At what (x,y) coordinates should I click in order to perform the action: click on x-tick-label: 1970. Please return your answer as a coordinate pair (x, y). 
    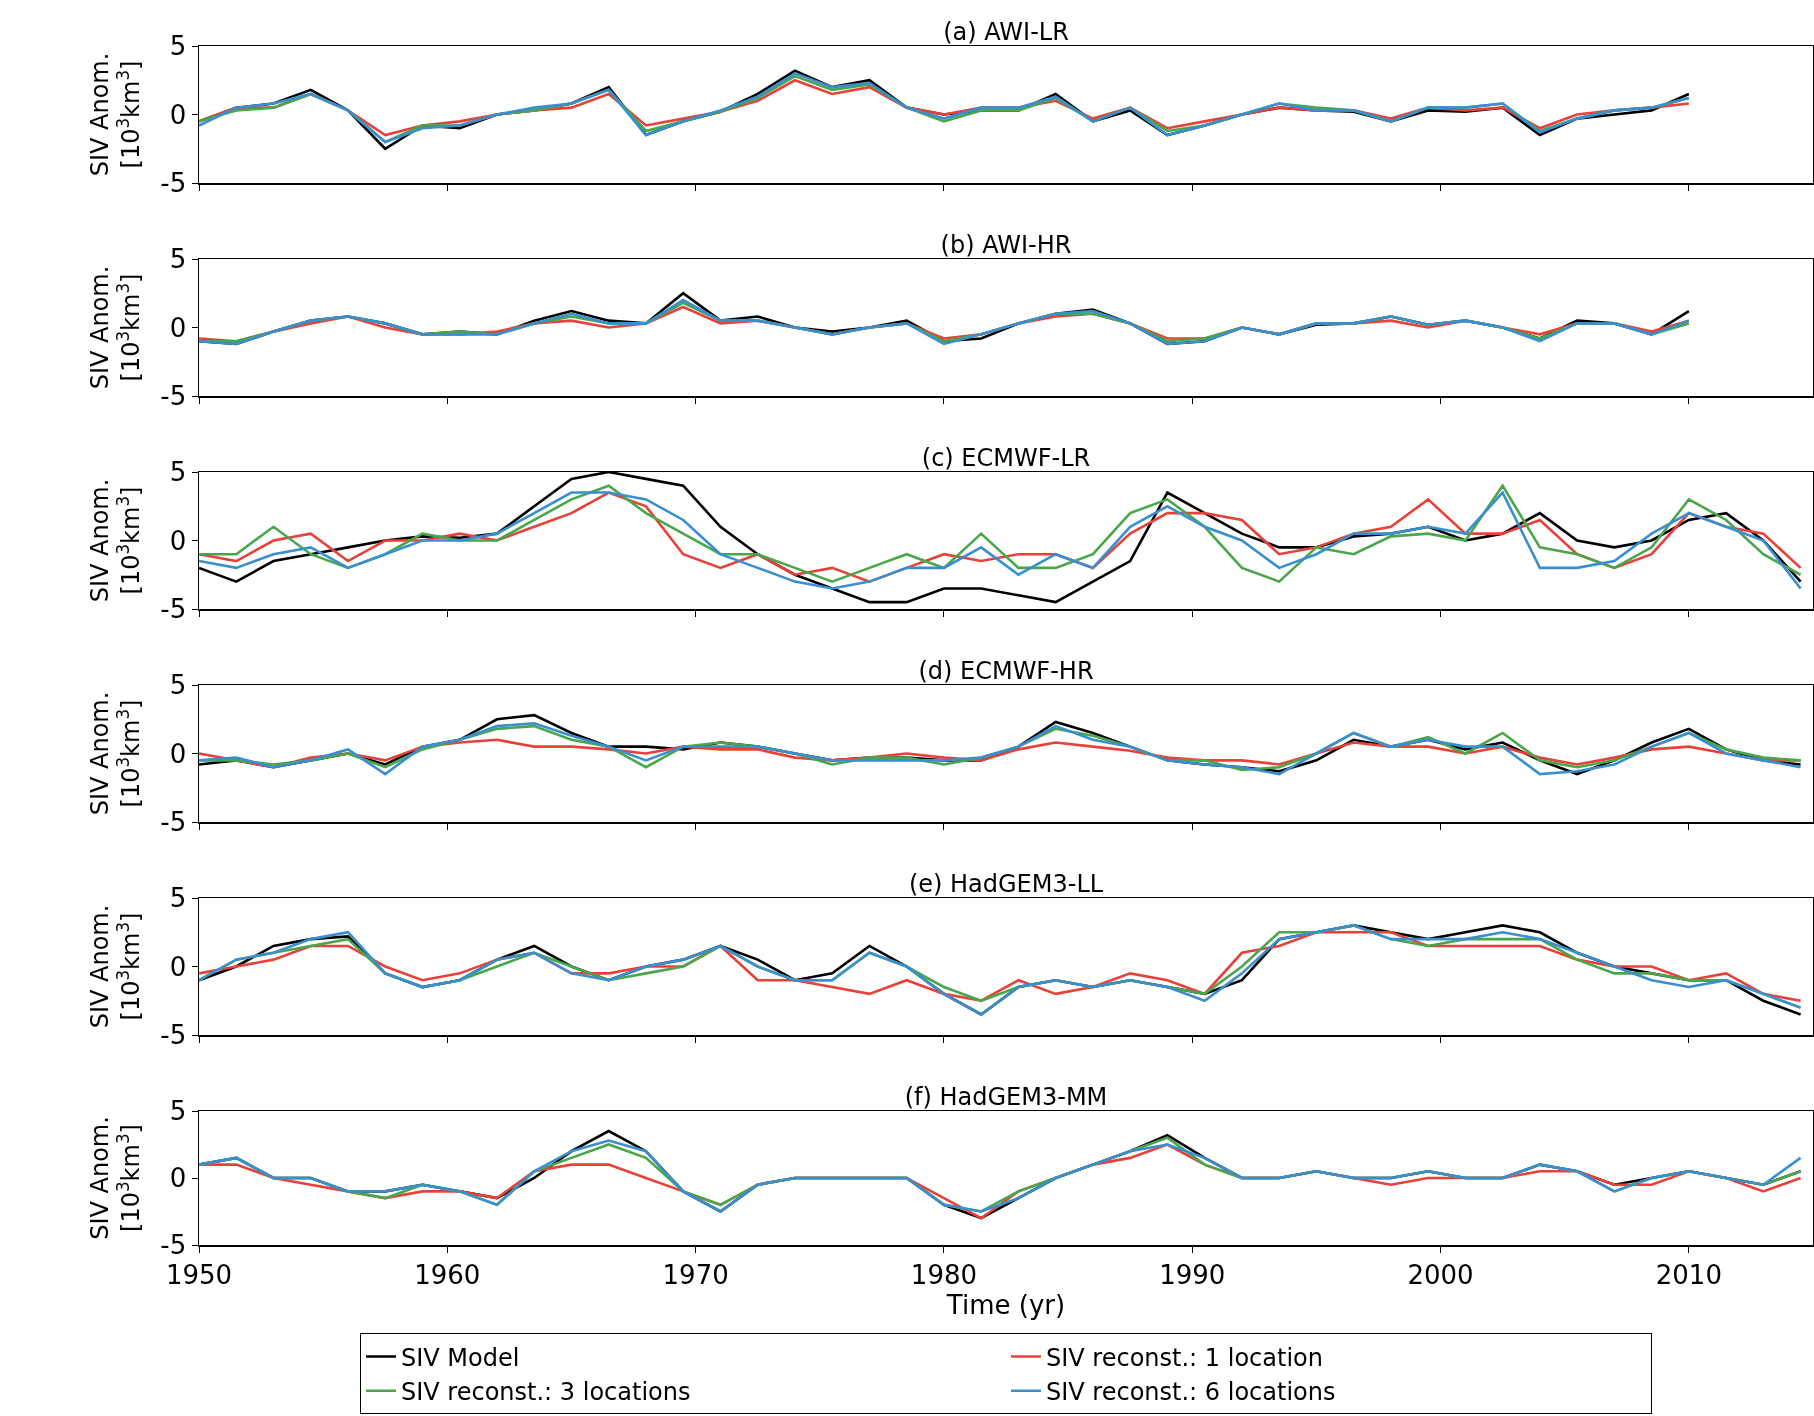
    Looking at the image, I should click on (695, 1274).